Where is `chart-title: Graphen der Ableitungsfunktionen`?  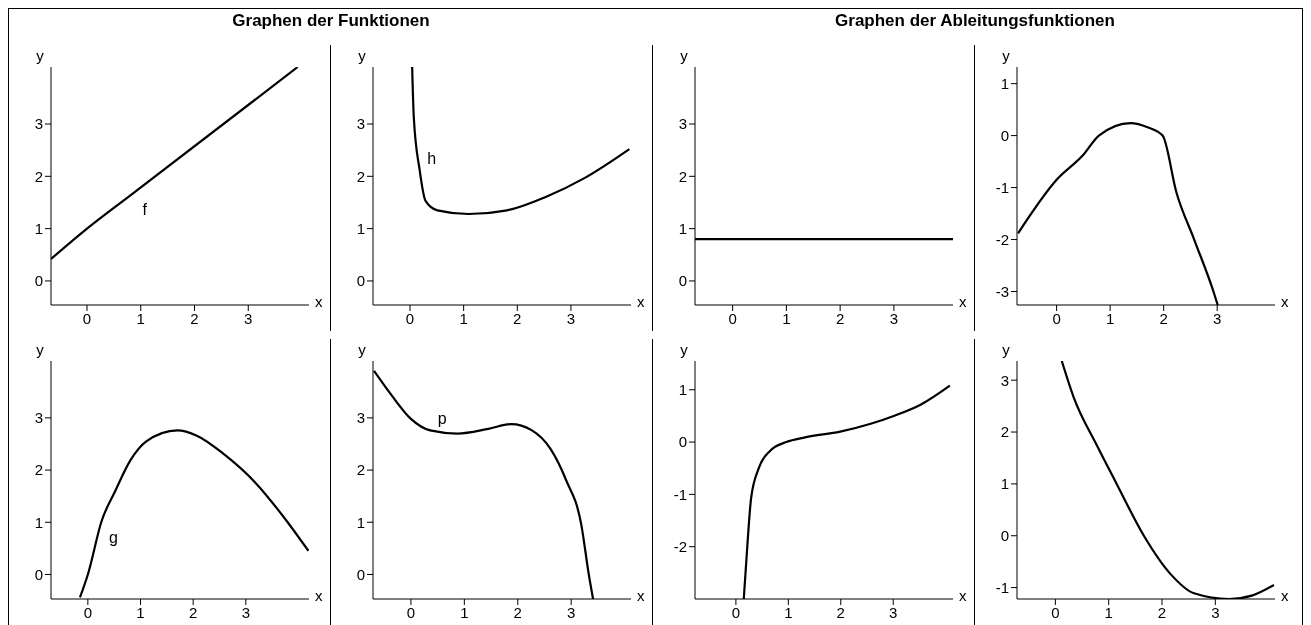
chart-title: Graphen der Ableitungsfunktionen is located at coordinates (975, 21).